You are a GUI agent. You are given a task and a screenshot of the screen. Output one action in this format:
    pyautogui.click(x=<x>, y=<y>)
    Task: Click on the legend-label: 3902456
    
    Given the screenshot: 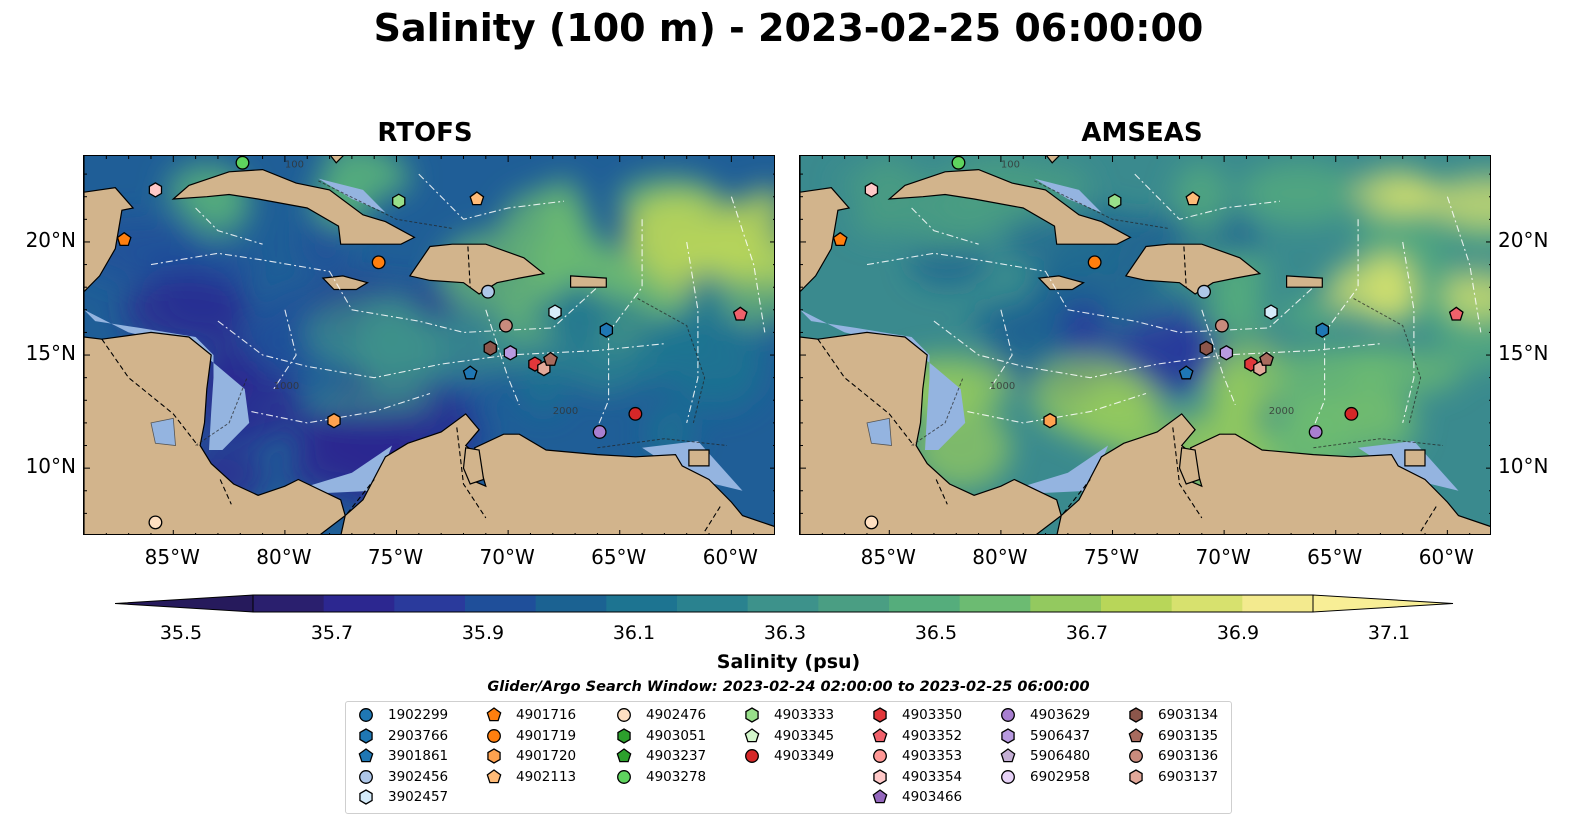 What is the action you would take?
    pyautogui.click(x=418, y=776)
    